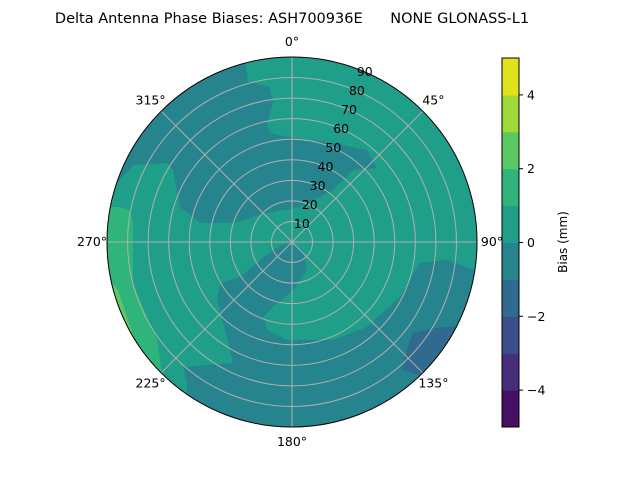 The width and height of the screenshot is (640, 484). I want to click on radial-tick-label: 30, so click(318, 185).